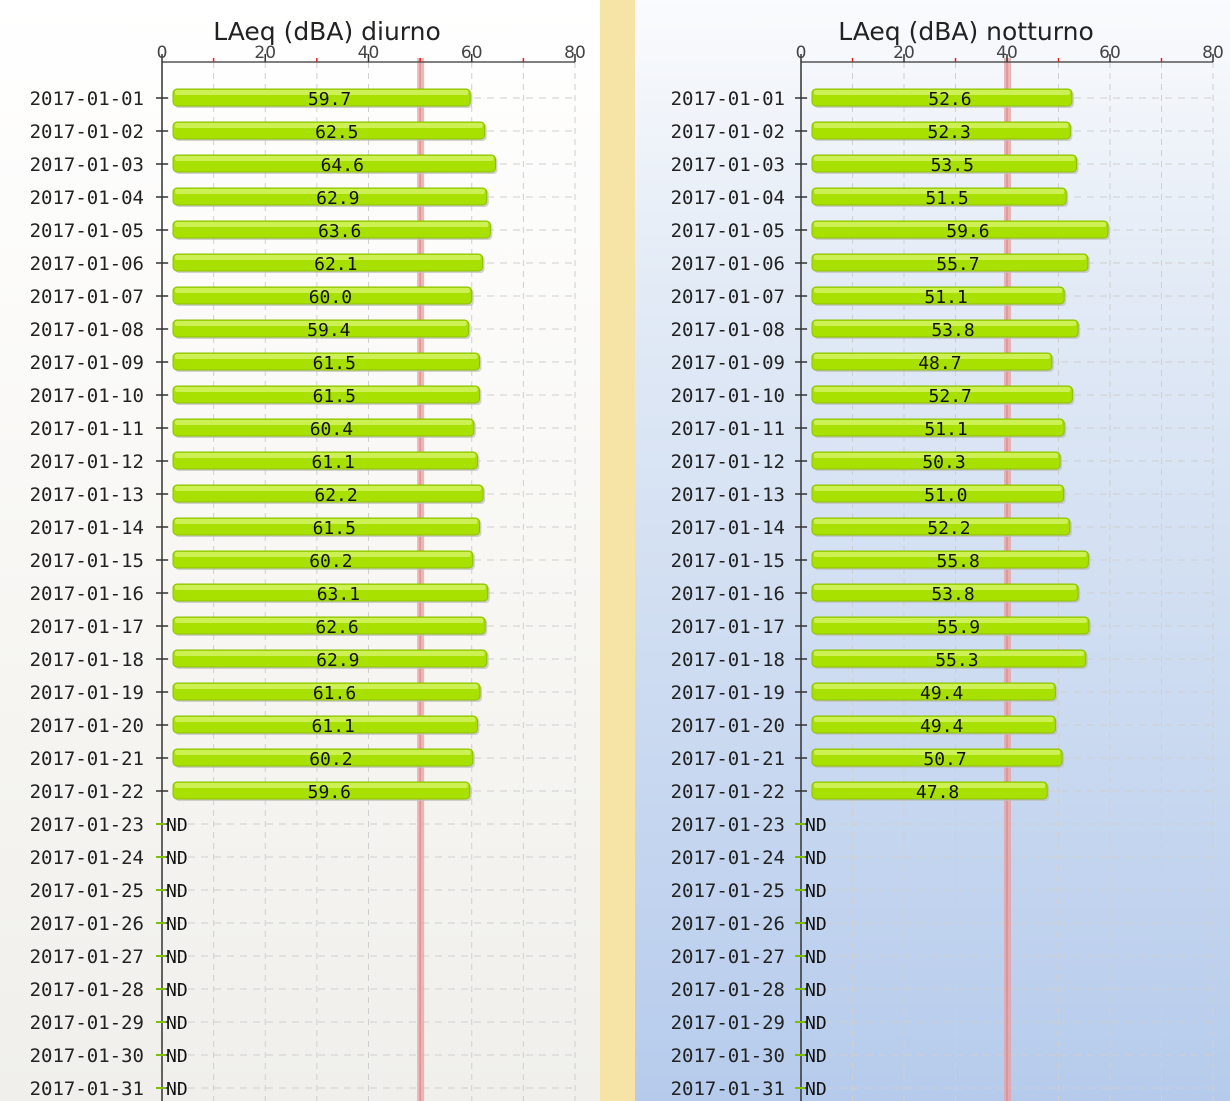 The width and height of the screenshot is (1230, 1101). What do you see at coordinates (87, 297) in the screenshot?
I see `category-label: 2017-01-07` at bounding box center [87, 297].